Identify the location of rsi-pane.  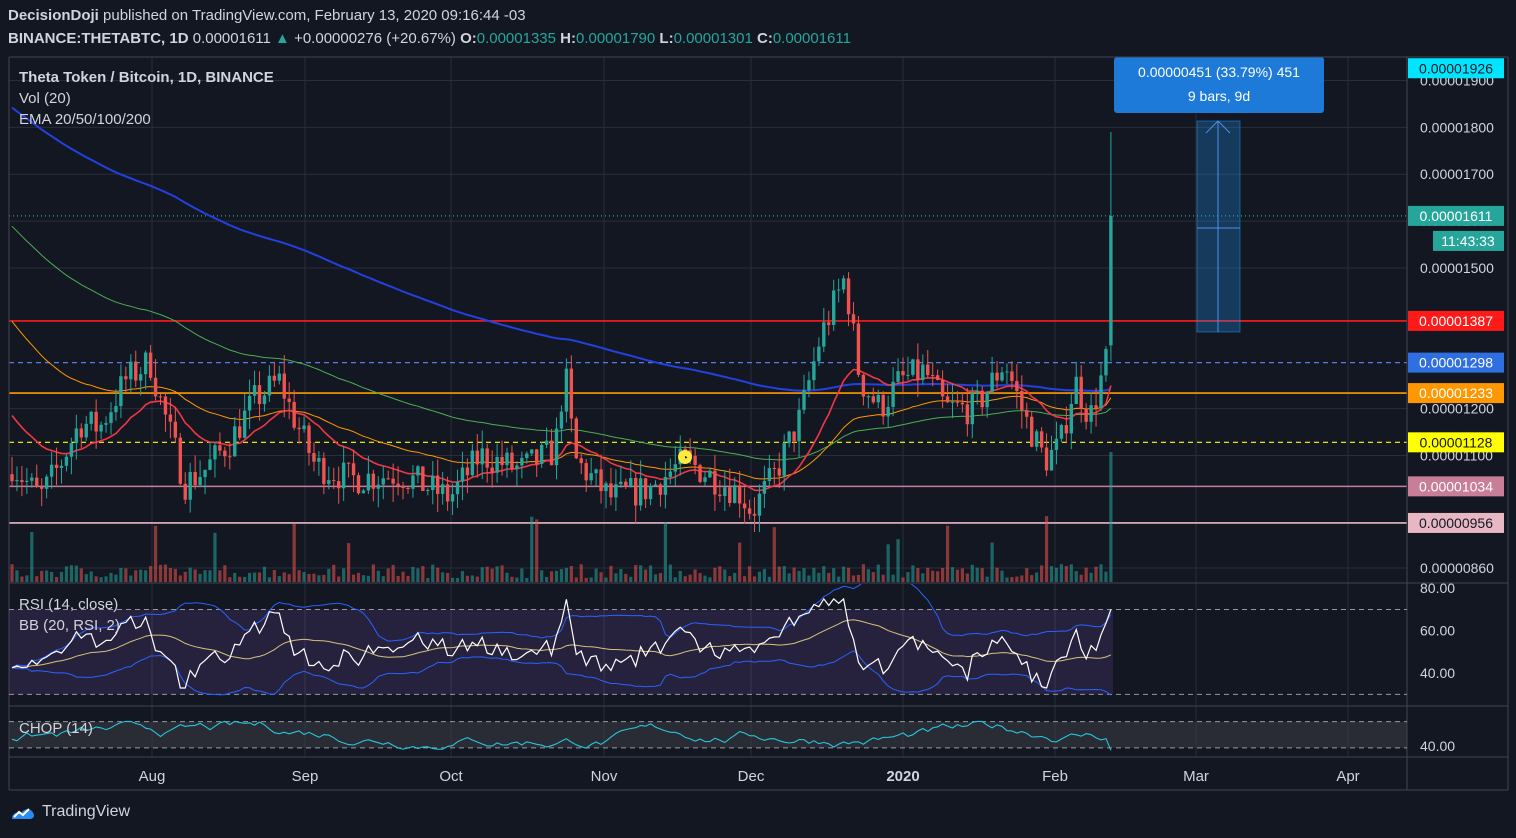
(708, 640).